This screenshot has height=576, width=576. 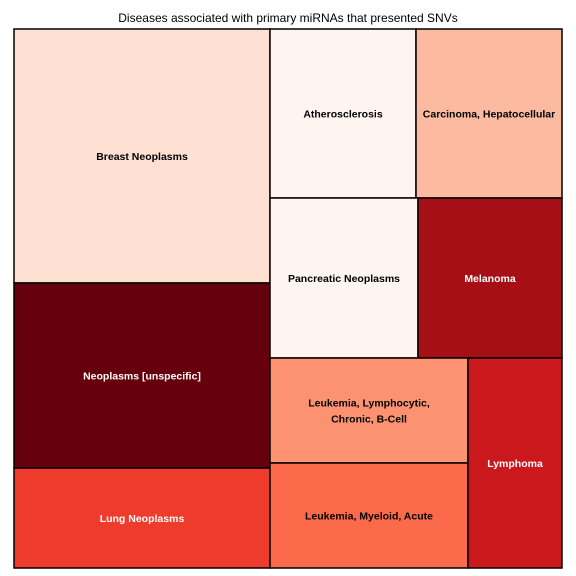 I want to click on treemap-label: Melanoma, so click(x=490, y=279).